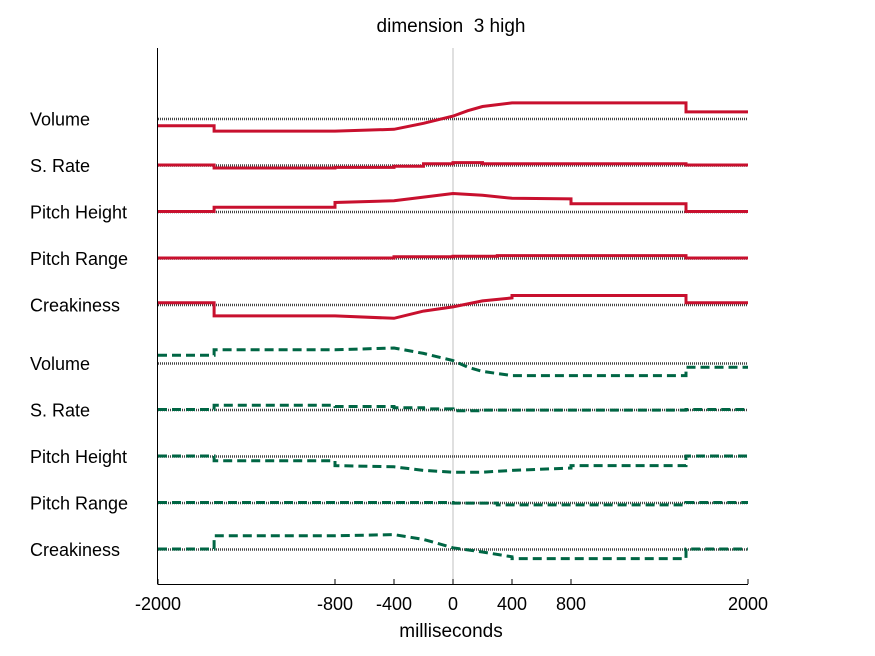  What do you see at coordinates (453, 165) in the screenshot?
I see `high-trace-s-rate` at bounding box center [453, 165].